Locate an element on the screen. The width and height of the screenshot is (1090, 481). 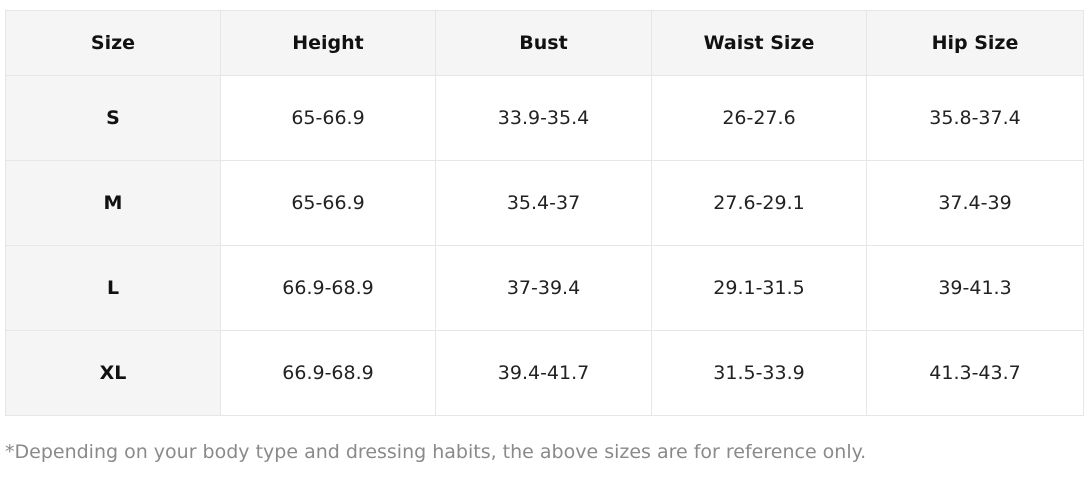
header-bust: Bust is located at coordinates (543, 43).